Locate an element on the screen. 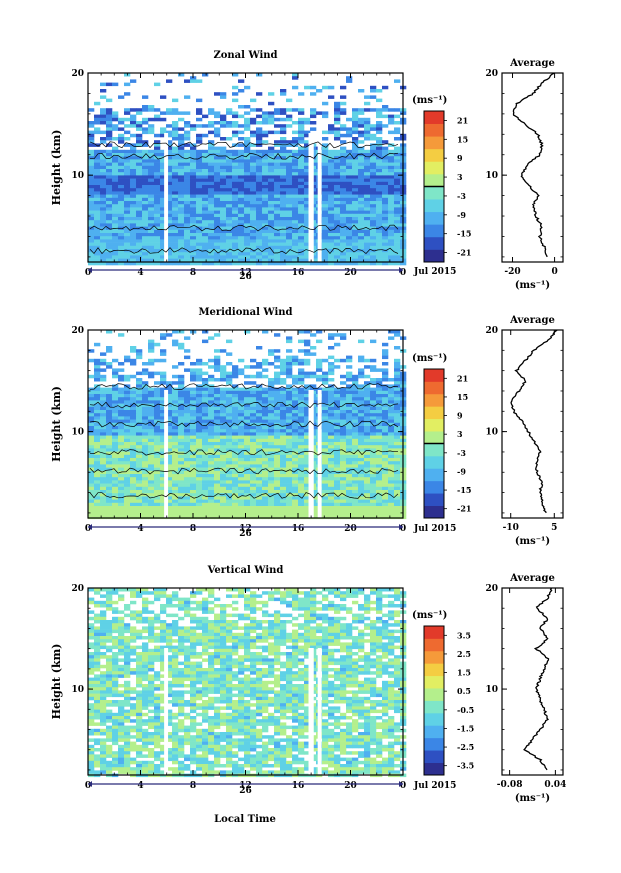 This screenshot has height=873, width=621. meridional-colorbar: 21 15 9 3 -3 -9 -15 -21 is located at coordinates (447, 443).